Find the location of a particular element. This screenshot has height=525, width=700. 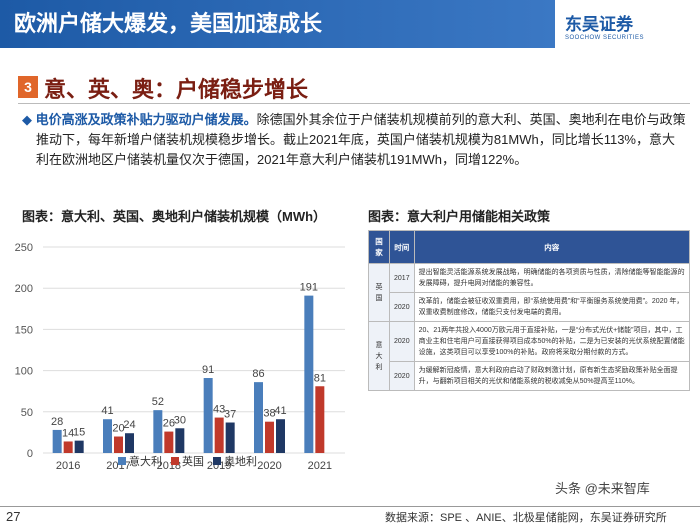

section-title: 意、英、奥：户储稳步增长 is located at coordinates (176, 89).